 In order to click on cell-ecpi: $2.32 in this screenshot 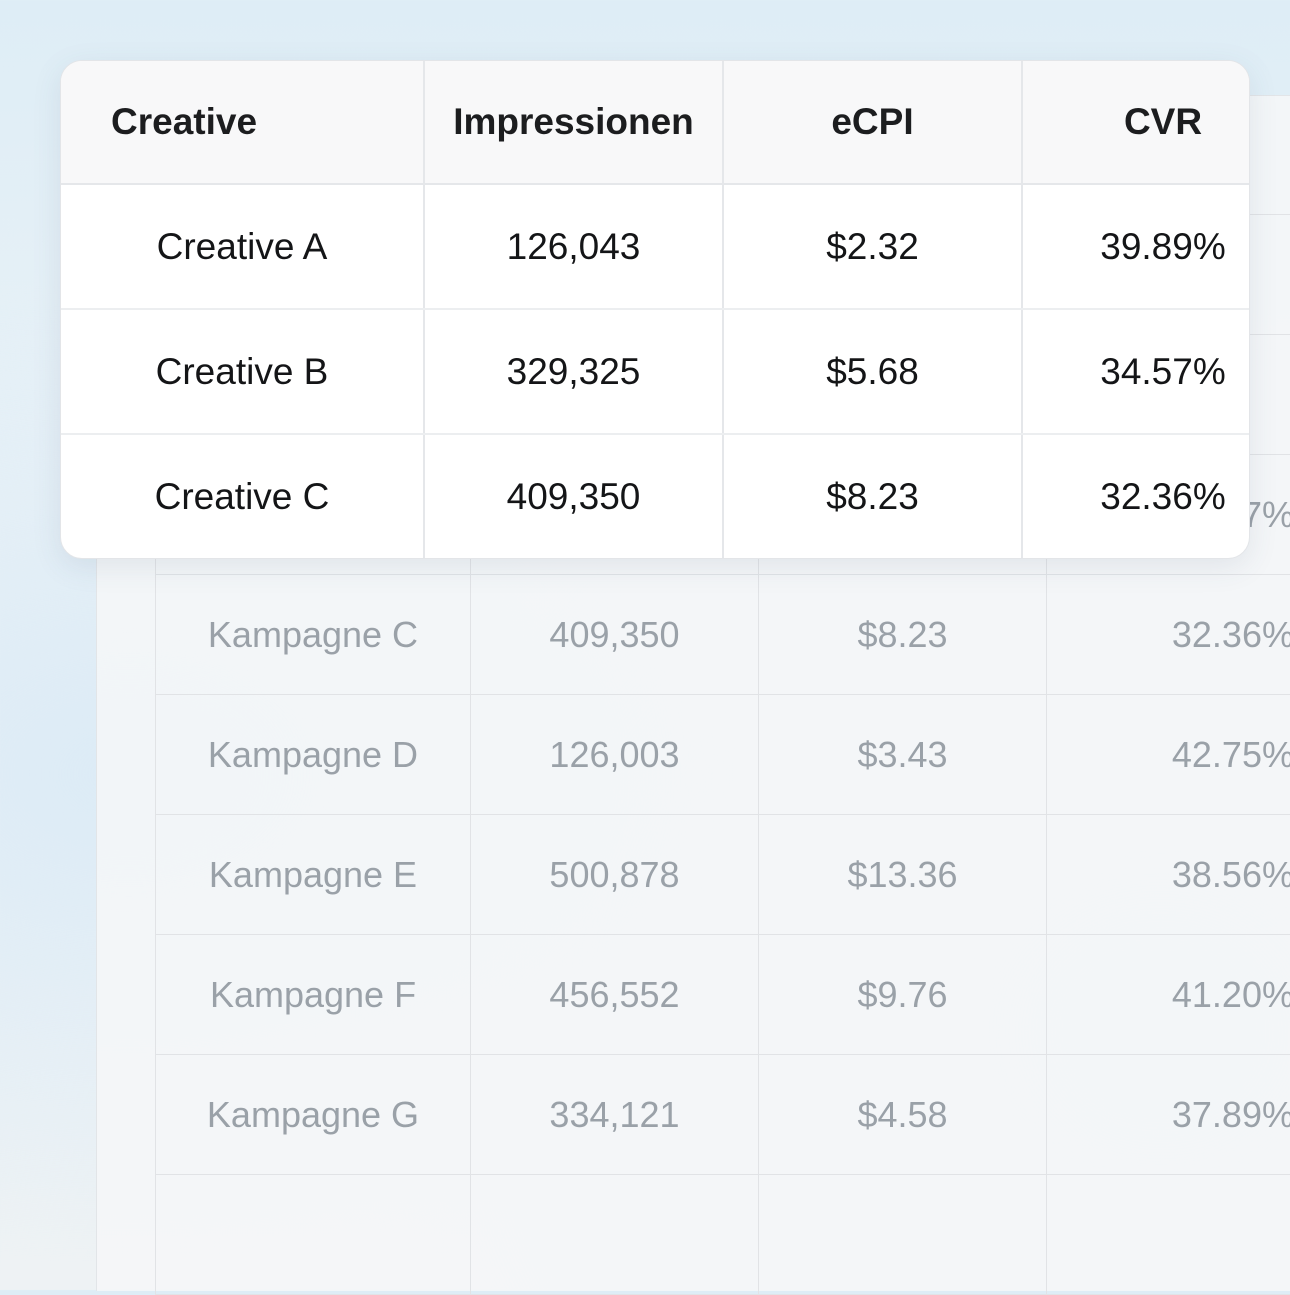, I will do `click(872, 246)`.